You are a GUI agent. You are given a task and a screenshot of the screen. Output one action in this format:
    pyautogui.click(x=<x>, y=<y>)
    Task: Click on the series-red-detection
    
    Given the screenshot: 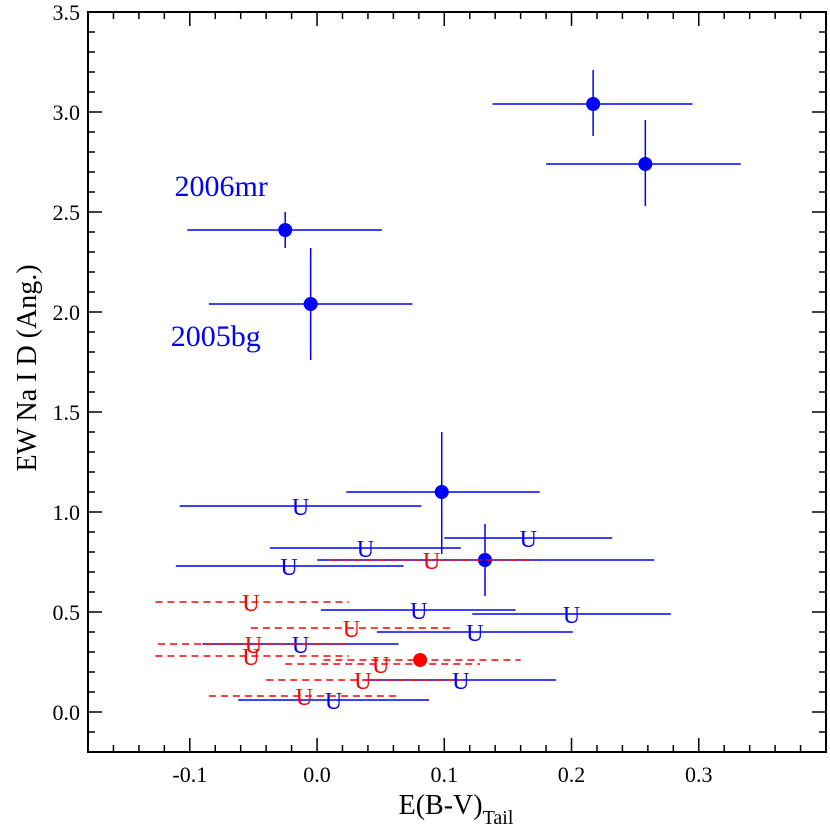 What is the action you would take?
    pyautogui.click(x=422, y=660)
    